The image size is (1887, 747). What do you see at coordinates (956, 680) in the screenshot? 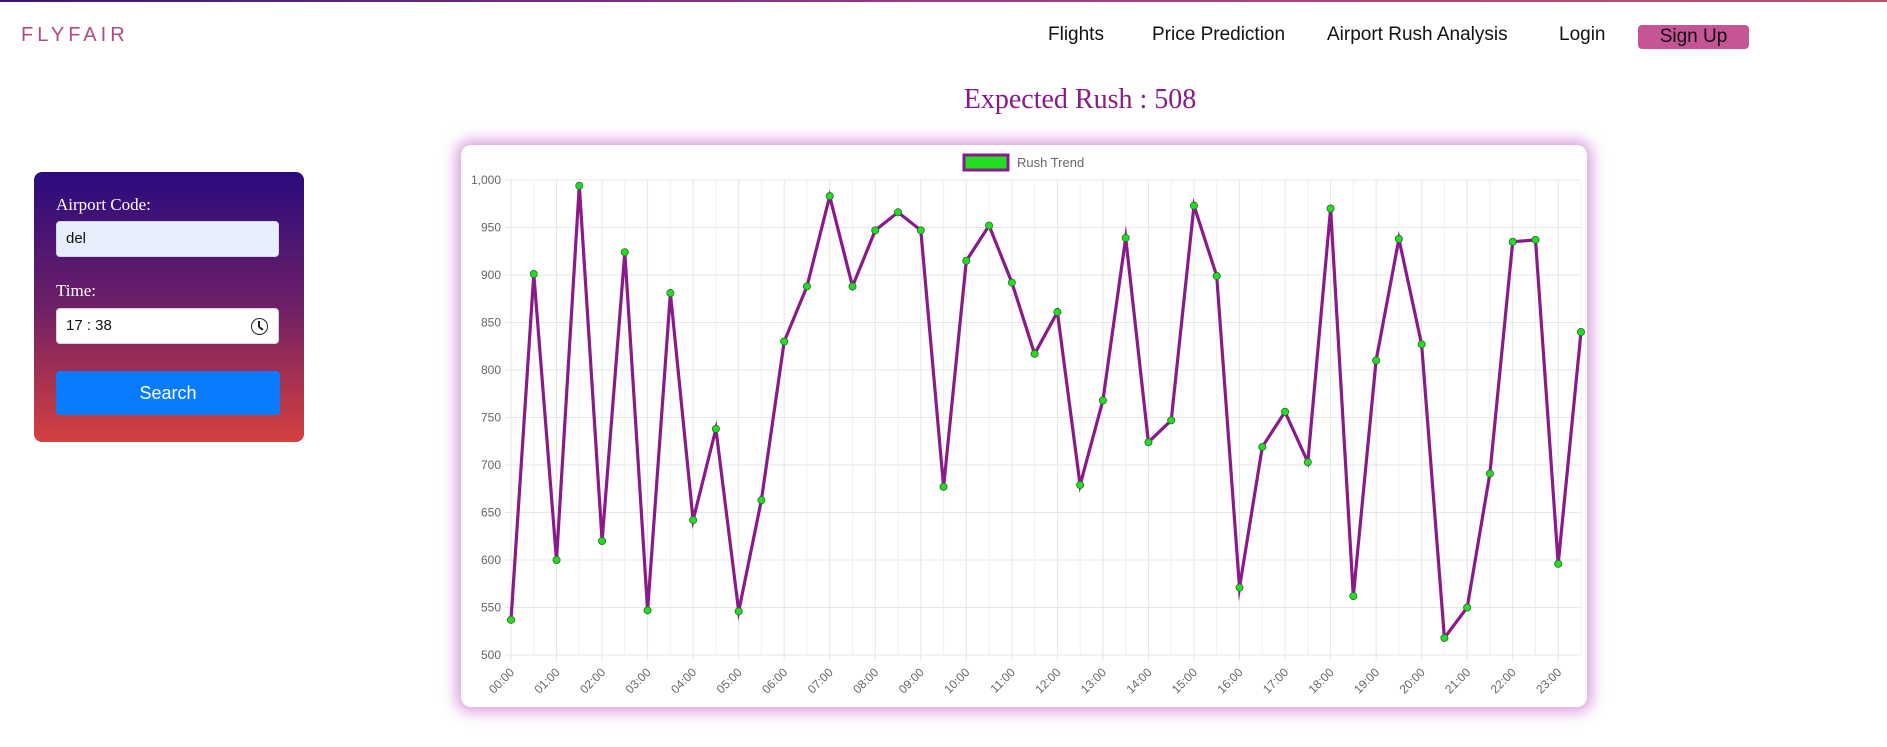
I see `x-tick-label: 10:00` at bounding box center [956, 680].